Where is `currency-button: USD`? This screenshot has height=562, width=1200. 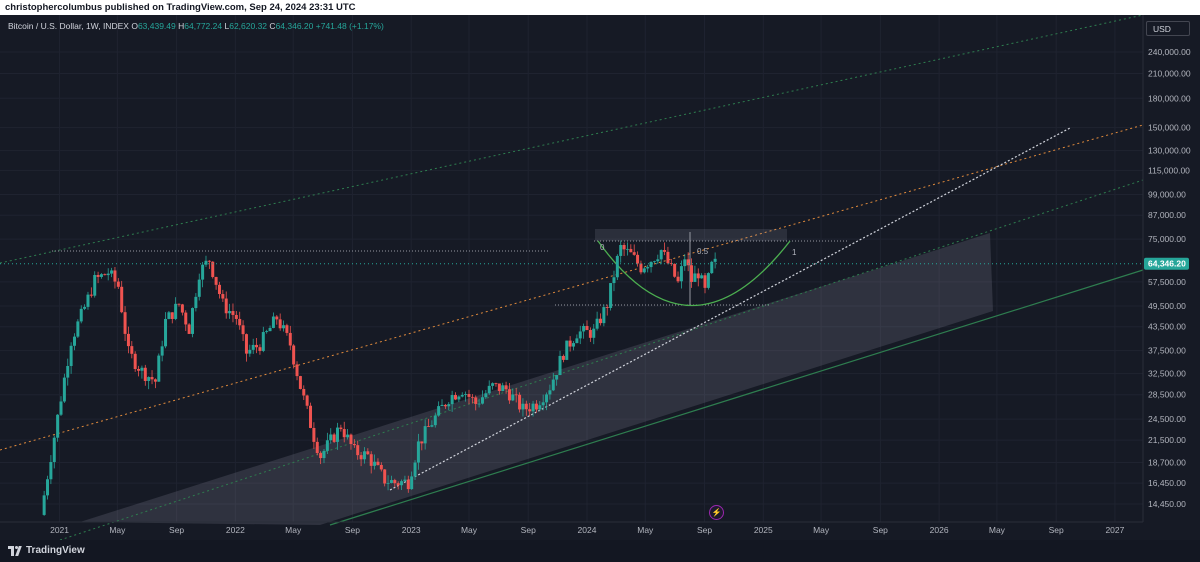
currency-button: USD is located at coordinates (1168, 28).